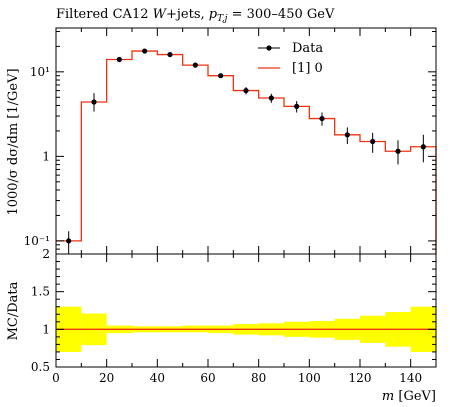 This screenshot has height=407, width=450. I want to click on legend-mc-label: [1] 0, so click(307, 68).